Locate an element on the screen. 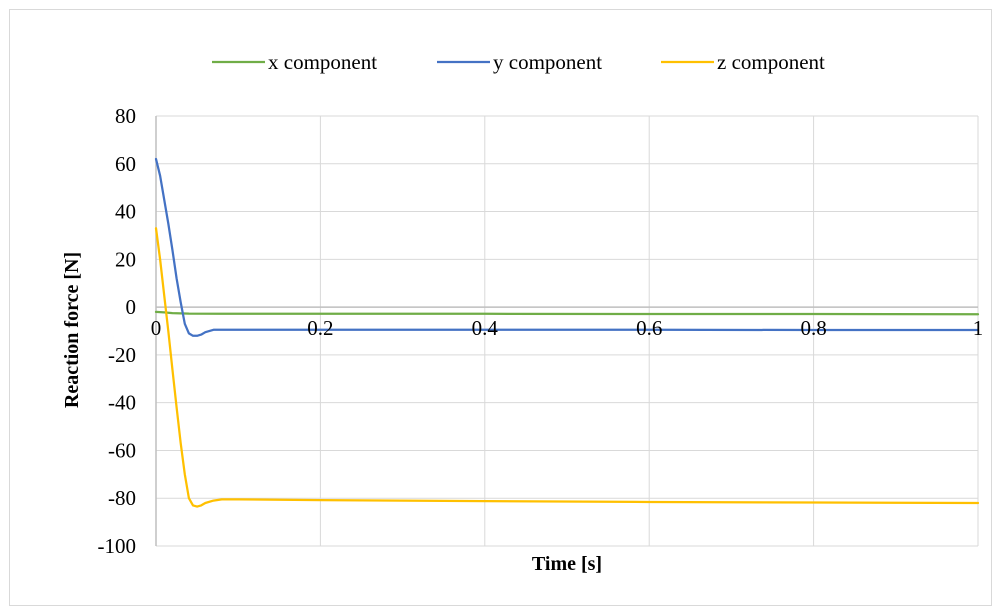 This screenshot has width=1002, height=616. y-tick-label: 0 is located at coordinates (131, 307).